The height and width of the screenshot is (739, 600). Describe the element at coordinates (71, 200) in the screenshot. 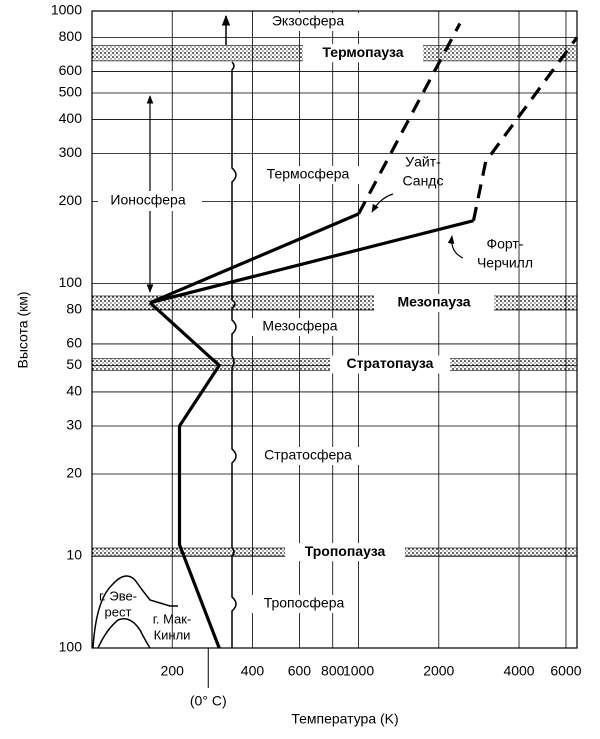

I see `y-tick-label: 200` at that location.